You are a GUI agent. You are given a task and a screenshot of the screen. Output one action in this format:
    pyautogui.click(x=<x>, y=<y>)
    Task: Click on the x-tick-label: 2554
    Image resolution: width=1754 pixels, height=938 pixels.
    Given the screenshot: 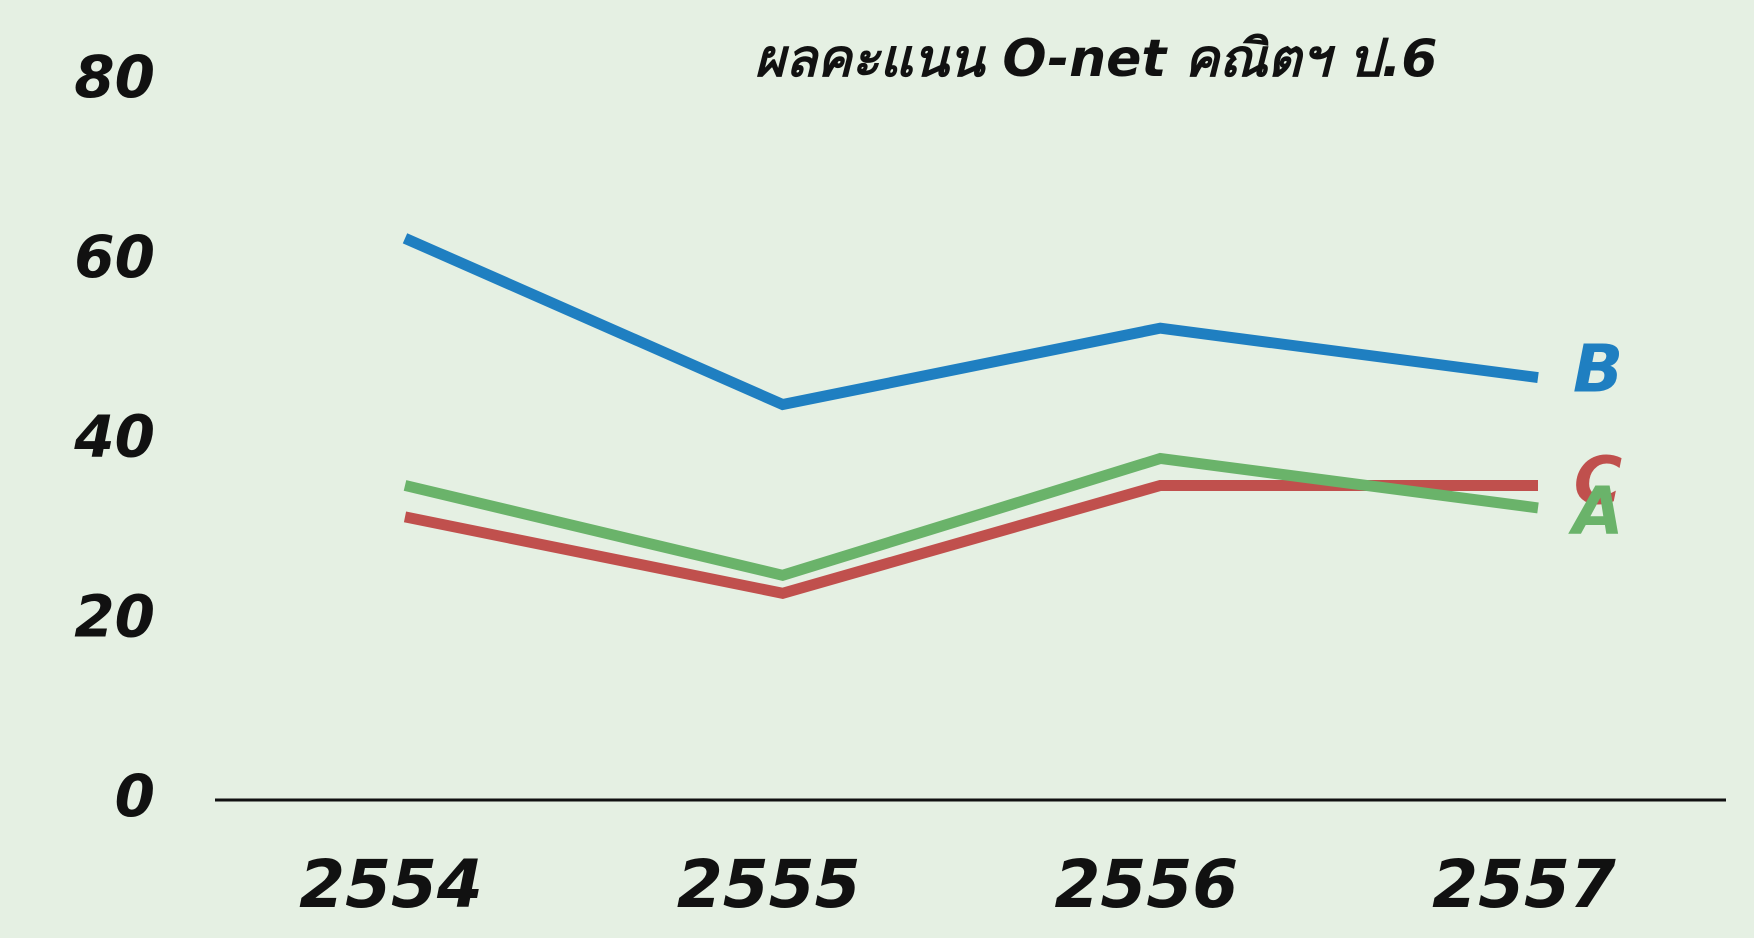 What is the action you would take?
    pyautogui.click(x=391, y=884)
    